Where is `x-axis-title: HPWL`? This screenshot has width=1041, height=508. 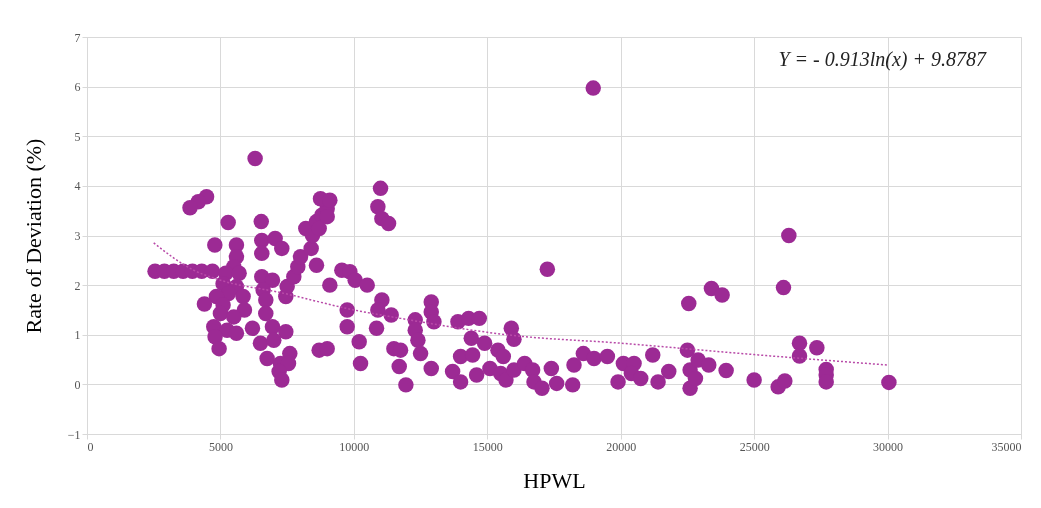
x-axis-title: HPWL is located at coordinates (554, 480).